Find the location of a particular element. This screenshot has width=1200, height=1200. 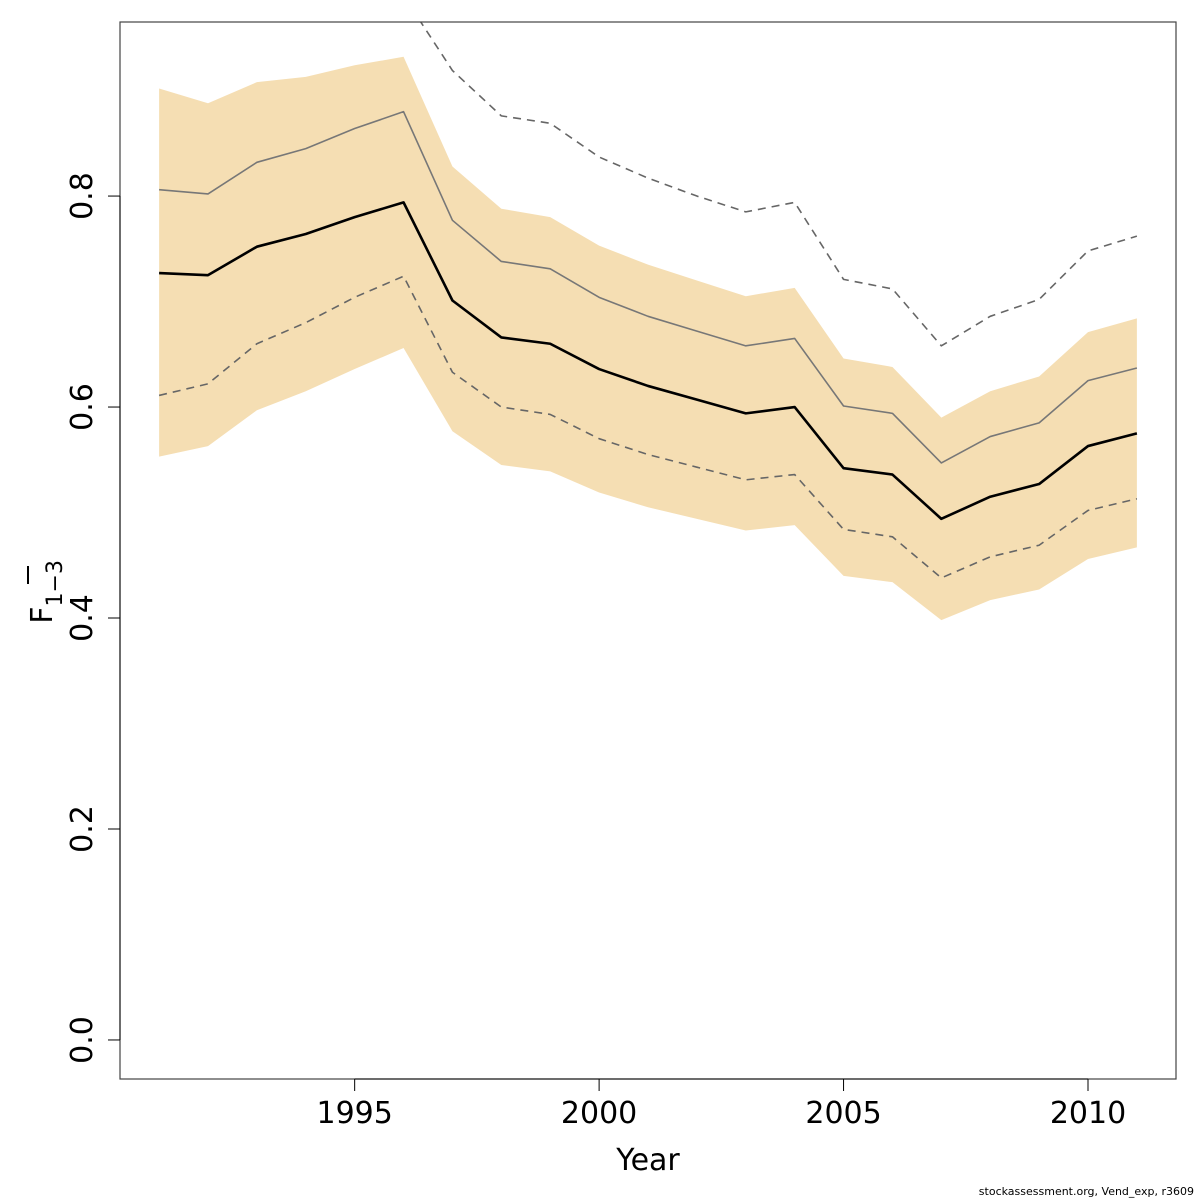

y-tick-label: 0.4 is located at coordinates (82, 618).